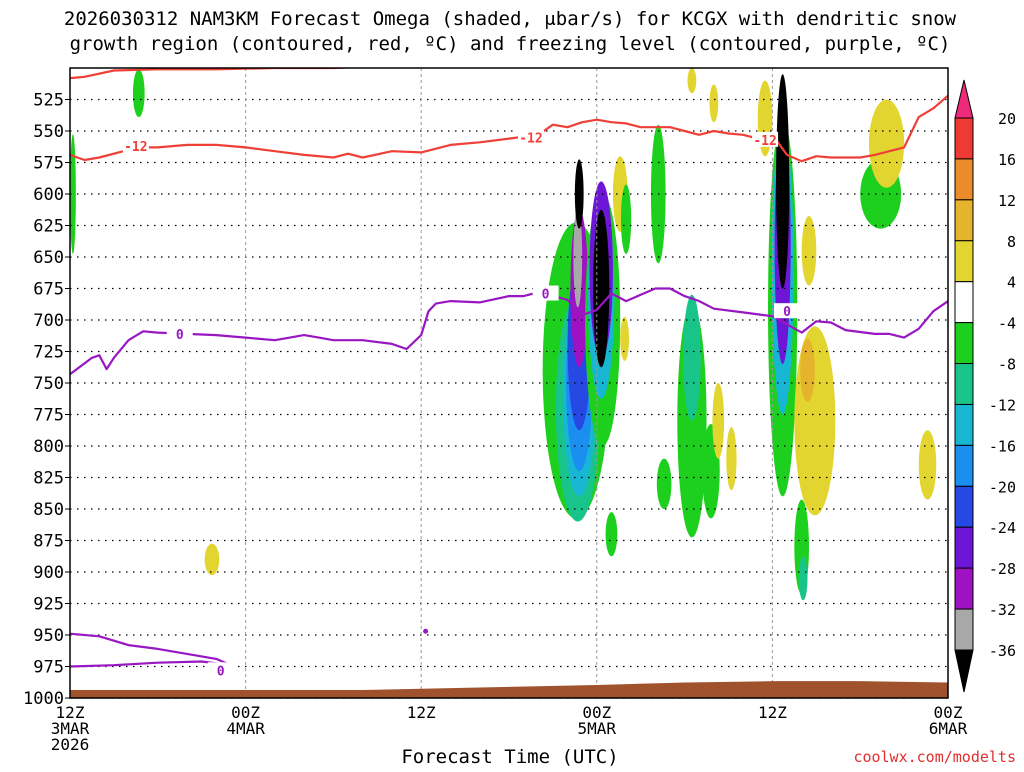  Describe the element at coordinates (597, 728) in the screenshot. I see `x-tick-label-36-1: 5MAR` at that location.